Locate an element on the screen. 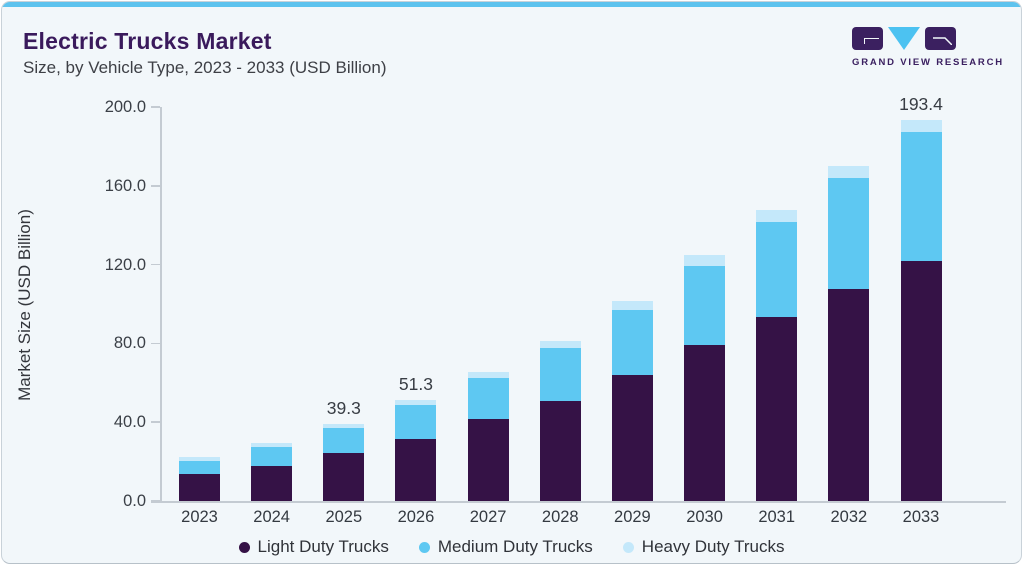 The image size is (1025, 576). bar-segment-2025-light-duty-trucks is located at coordinates (344, 476).